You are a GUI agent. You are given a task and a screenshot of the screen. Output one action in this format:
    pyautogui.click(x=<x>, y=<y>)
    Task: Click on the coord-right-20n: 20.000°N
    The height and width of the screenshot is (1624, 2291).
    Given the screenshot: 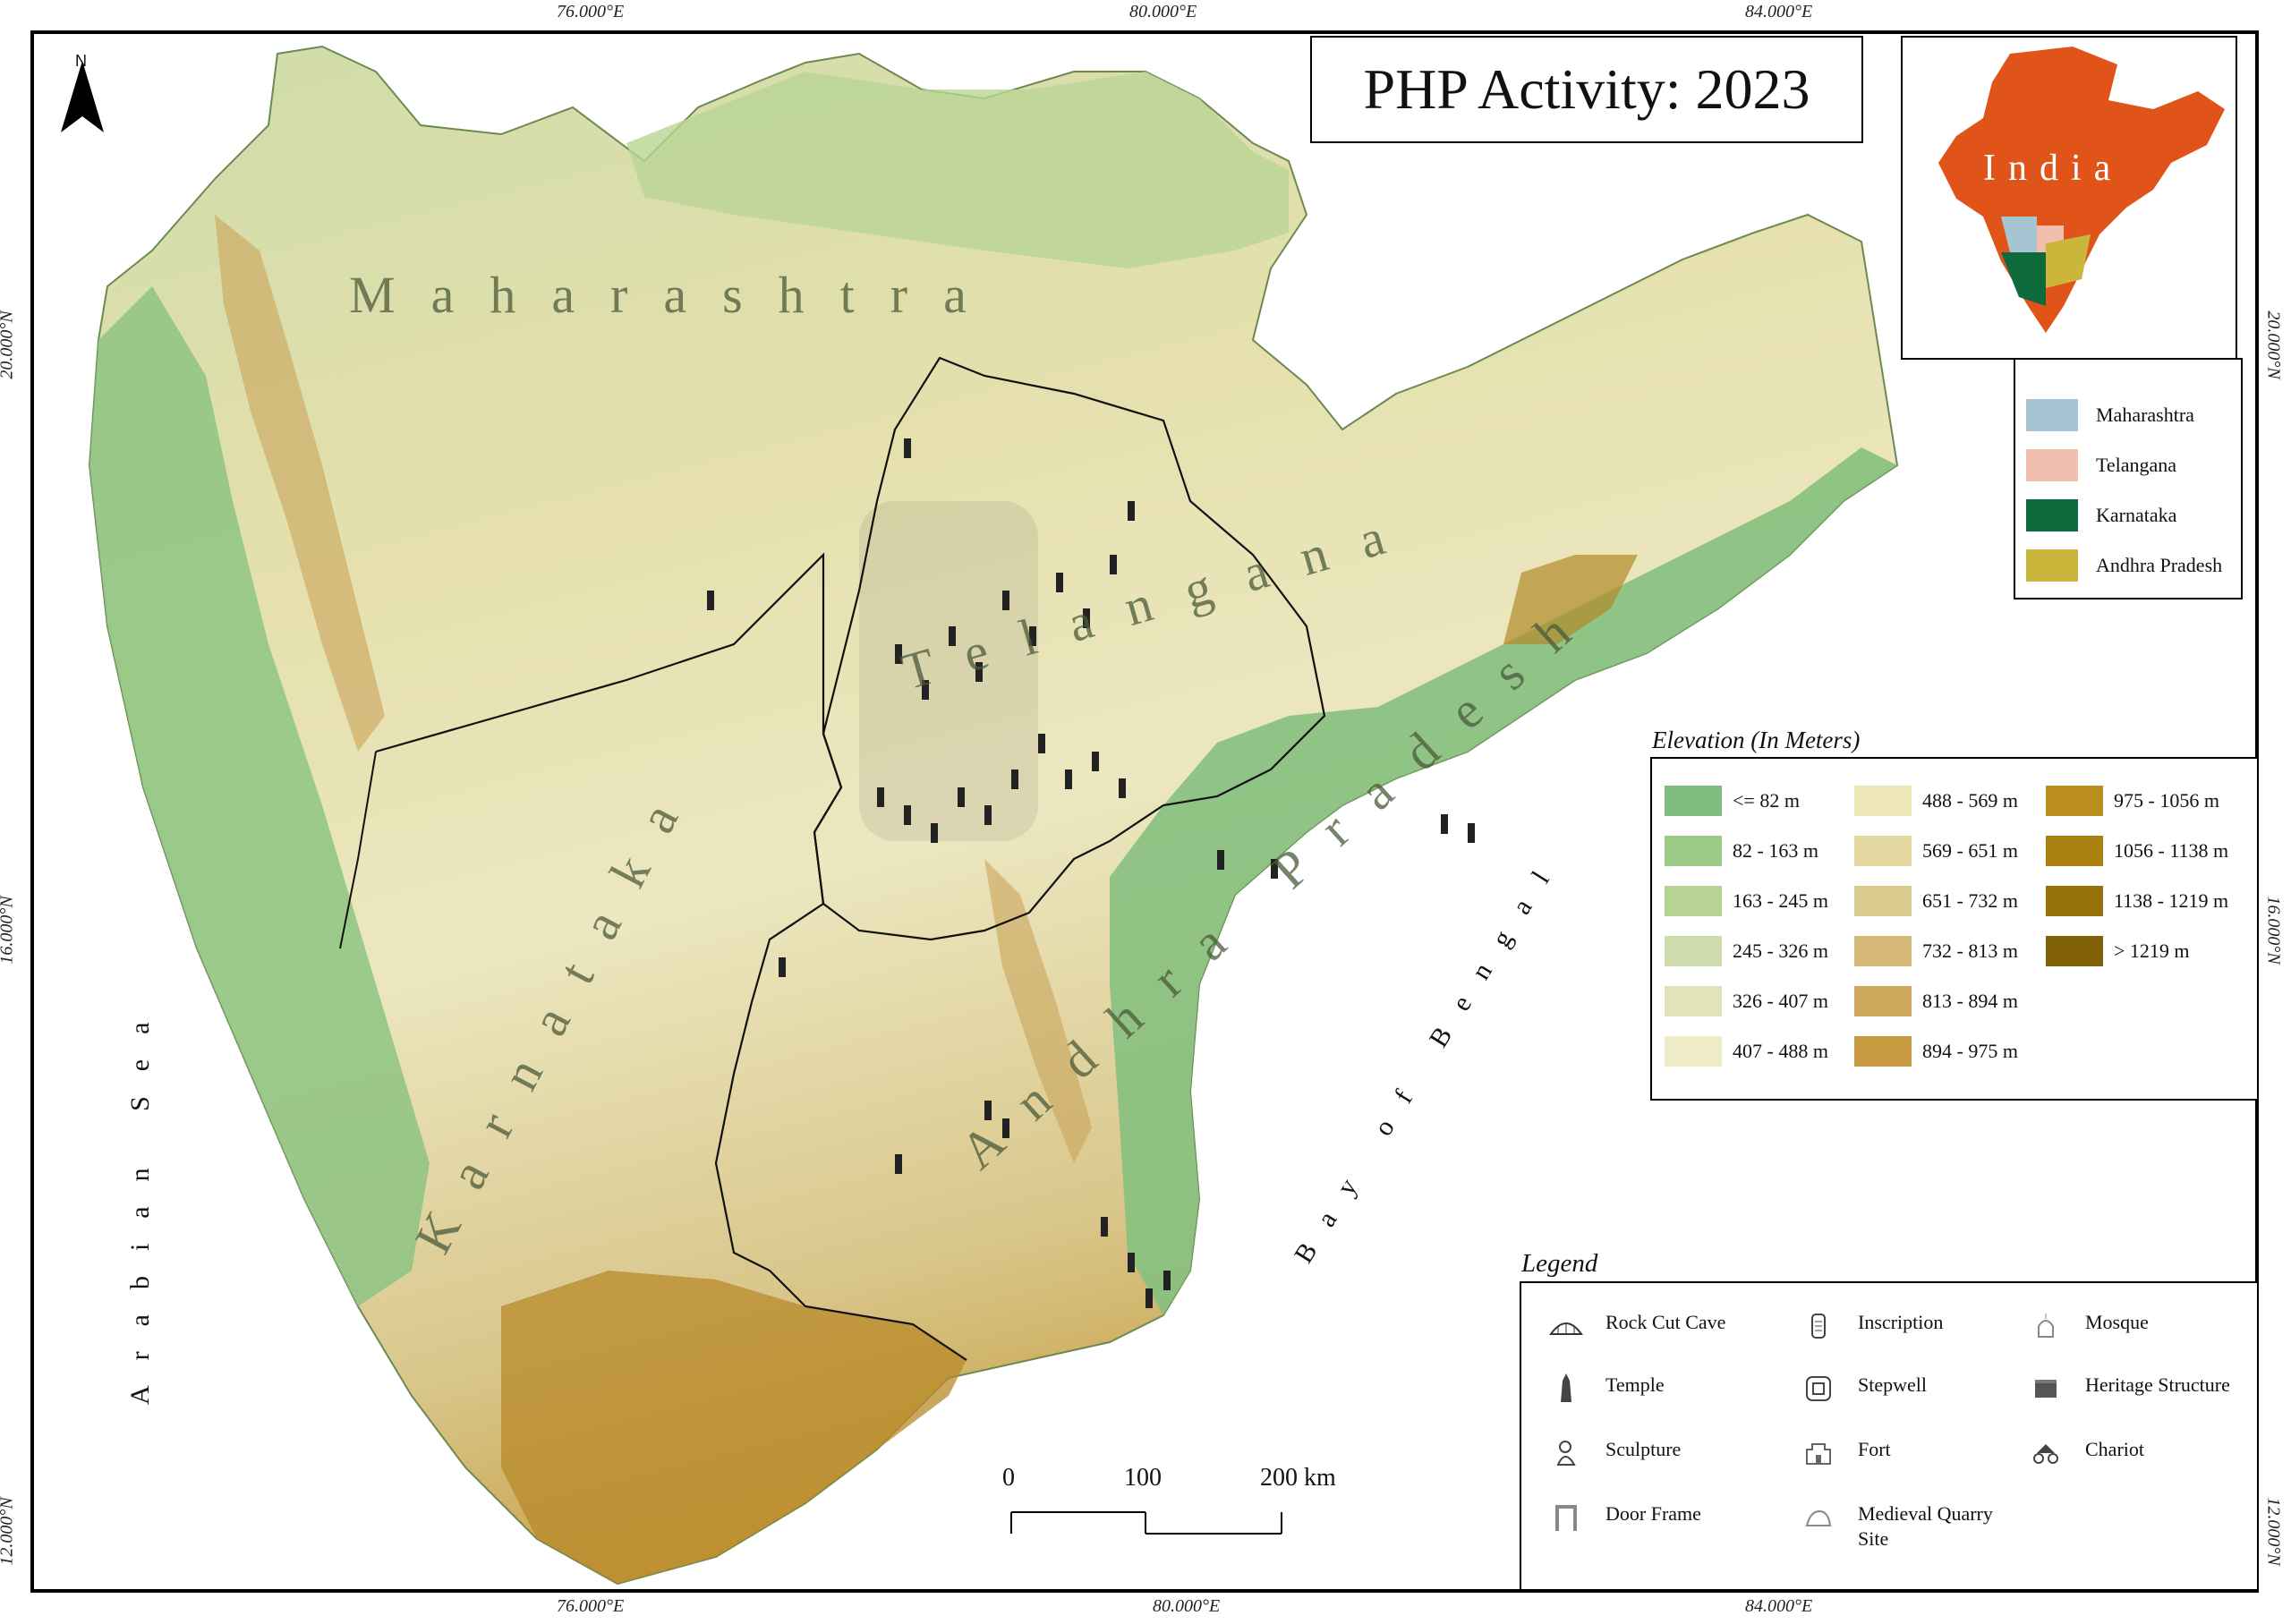 What is the action you would take?
    pyautogui.click(x=2273, y=344)
    